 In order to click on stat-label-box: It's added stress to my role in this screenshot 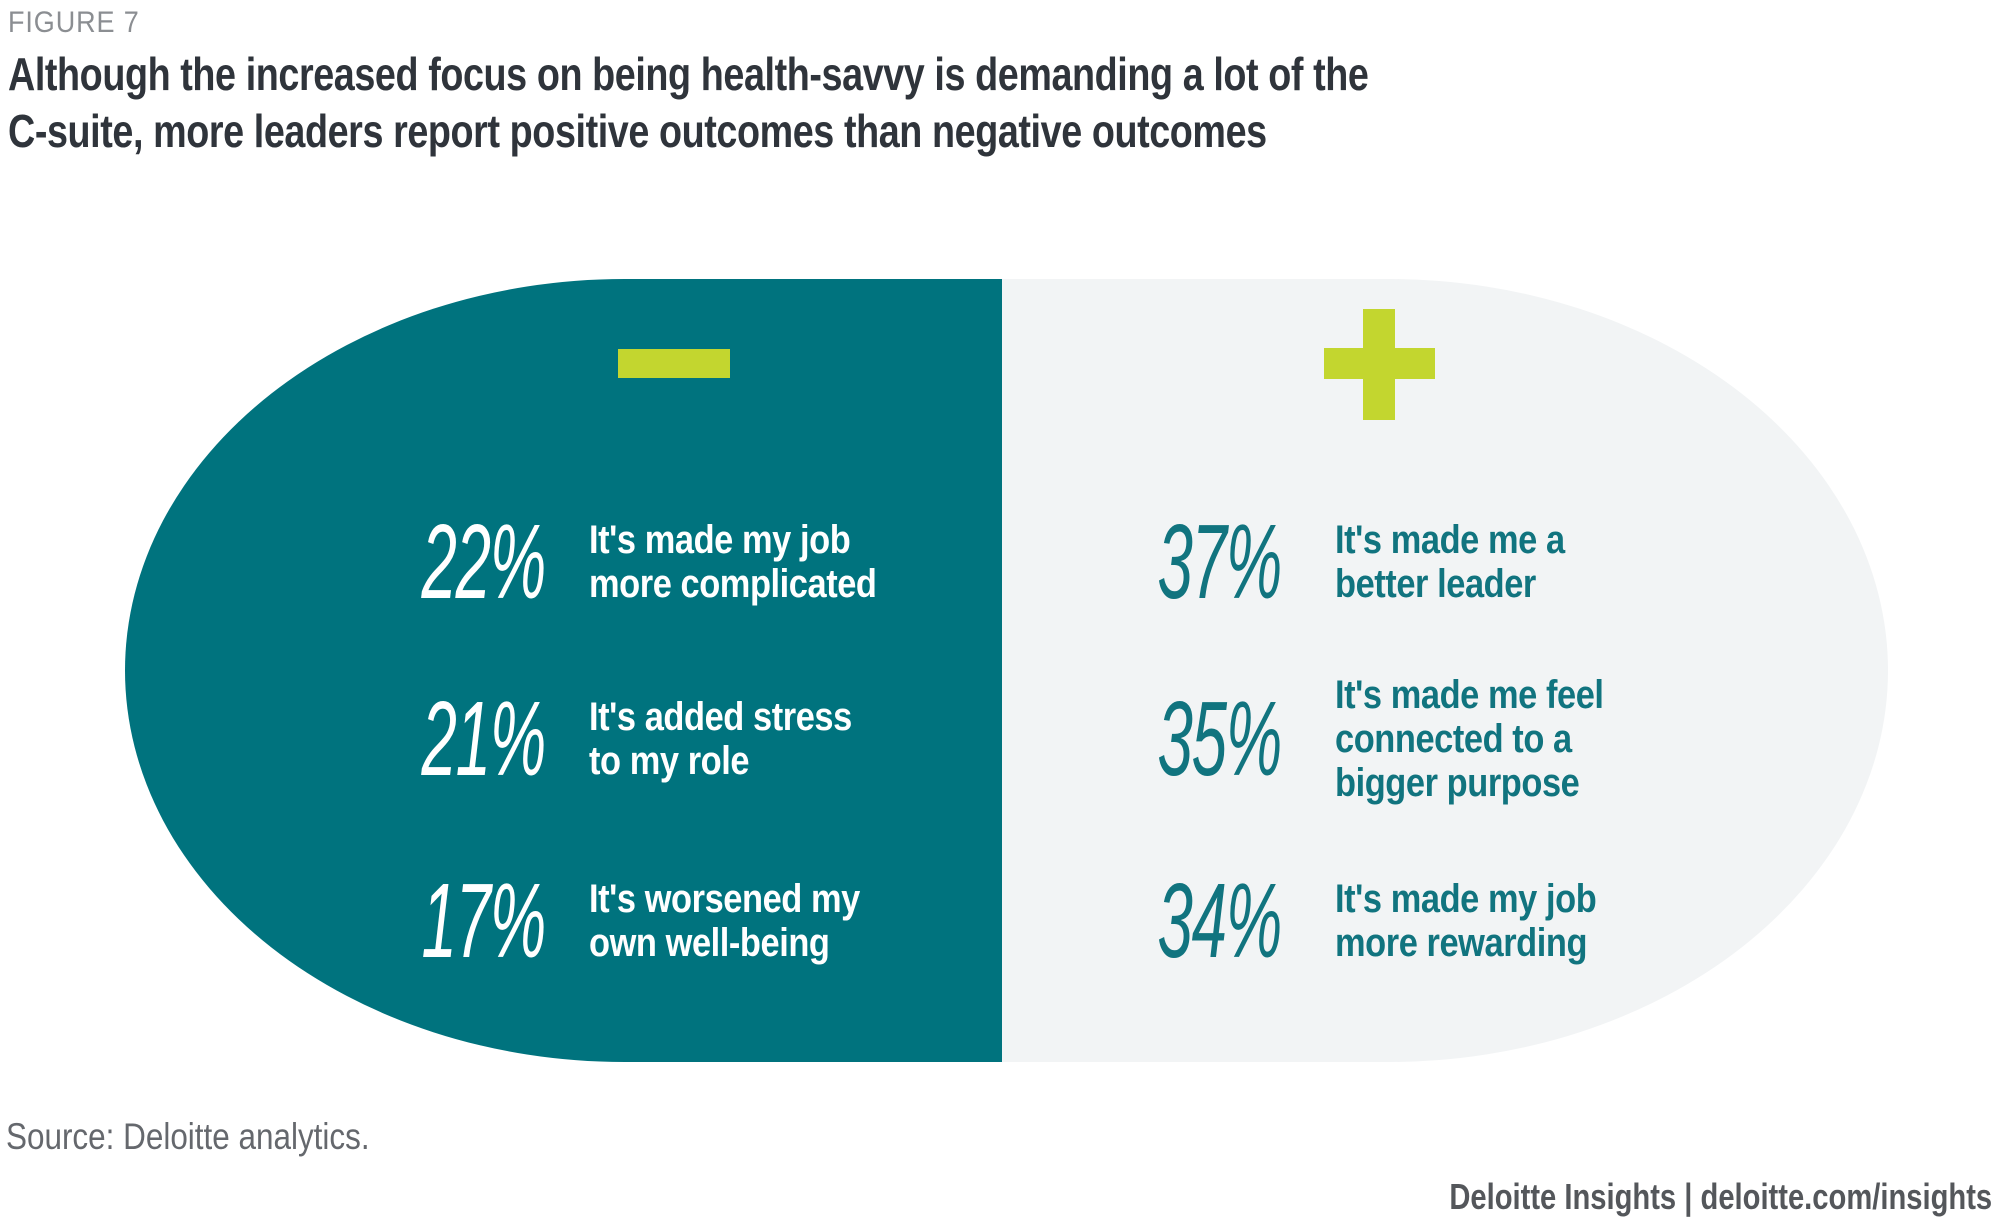, I will do `click(804, 739)`.